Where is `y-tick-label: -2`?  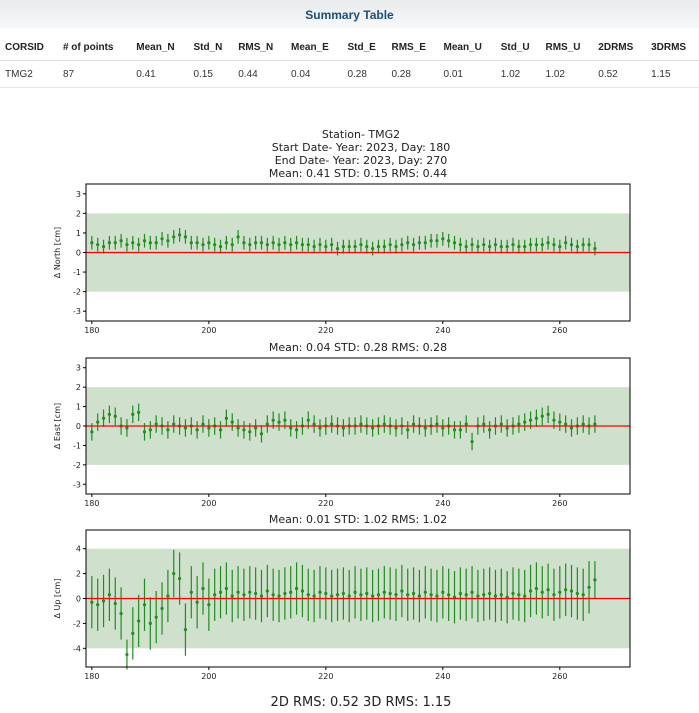
y-tick-label: -2 is located at coordinates (77, 292).